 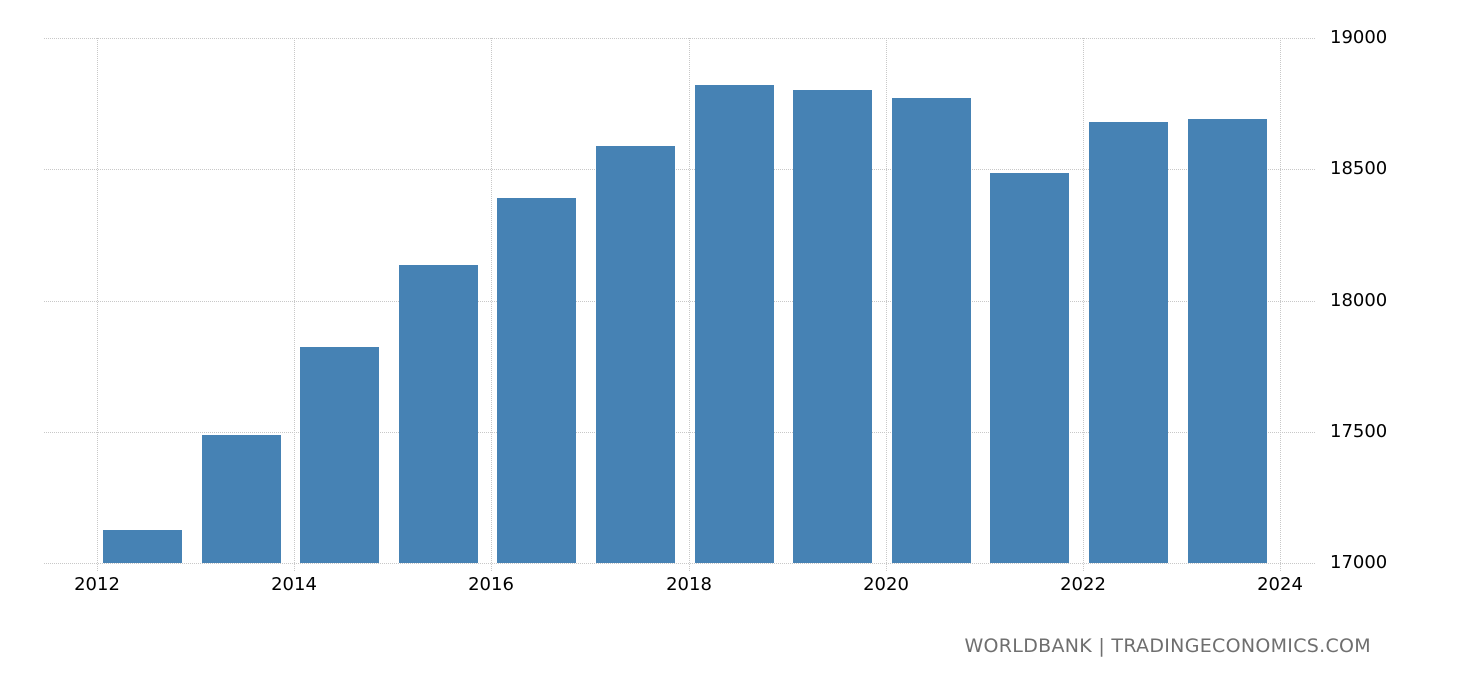 I want to click on bar-2017, so click(x=635, y=354).